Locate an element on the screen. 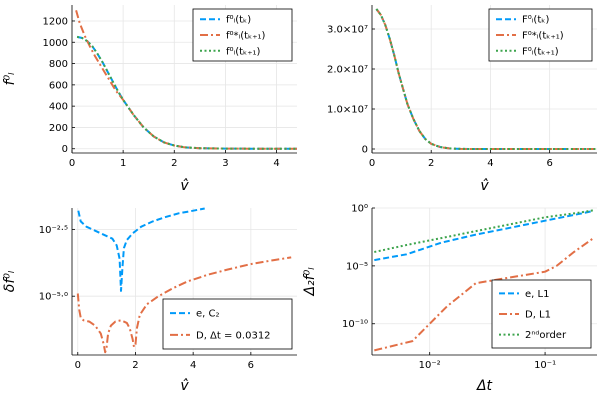 This screenshot has width=600, height=400. top-right-series-2-line is located at coordinates (486, 79).